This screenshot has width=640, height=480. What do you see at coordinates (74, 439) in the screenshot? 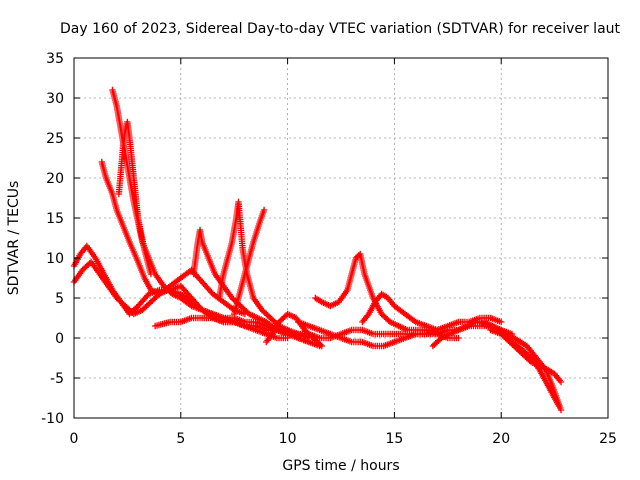
I see `x-tick-label: 0` at bounding box center [74, 439].